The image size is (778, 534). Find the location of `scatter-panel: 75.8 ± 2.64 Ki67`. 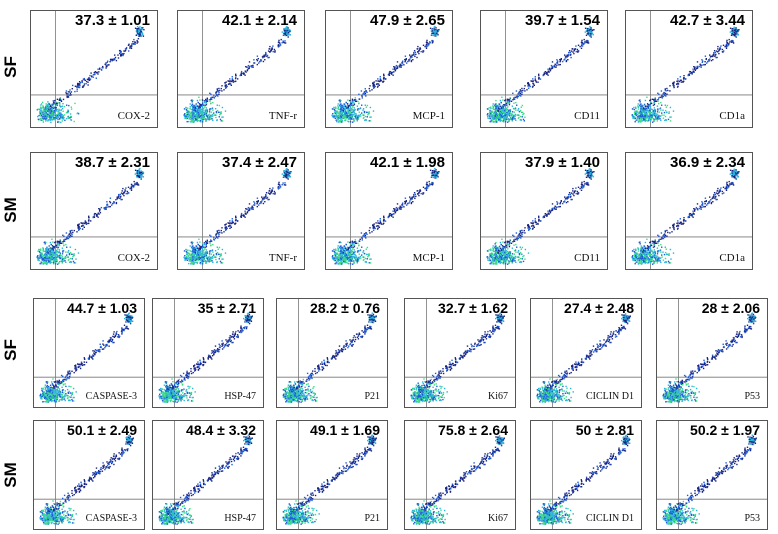

scatter-panel: 75.8 ± 2.64 Ki67 is located at coordinates (460, 475).